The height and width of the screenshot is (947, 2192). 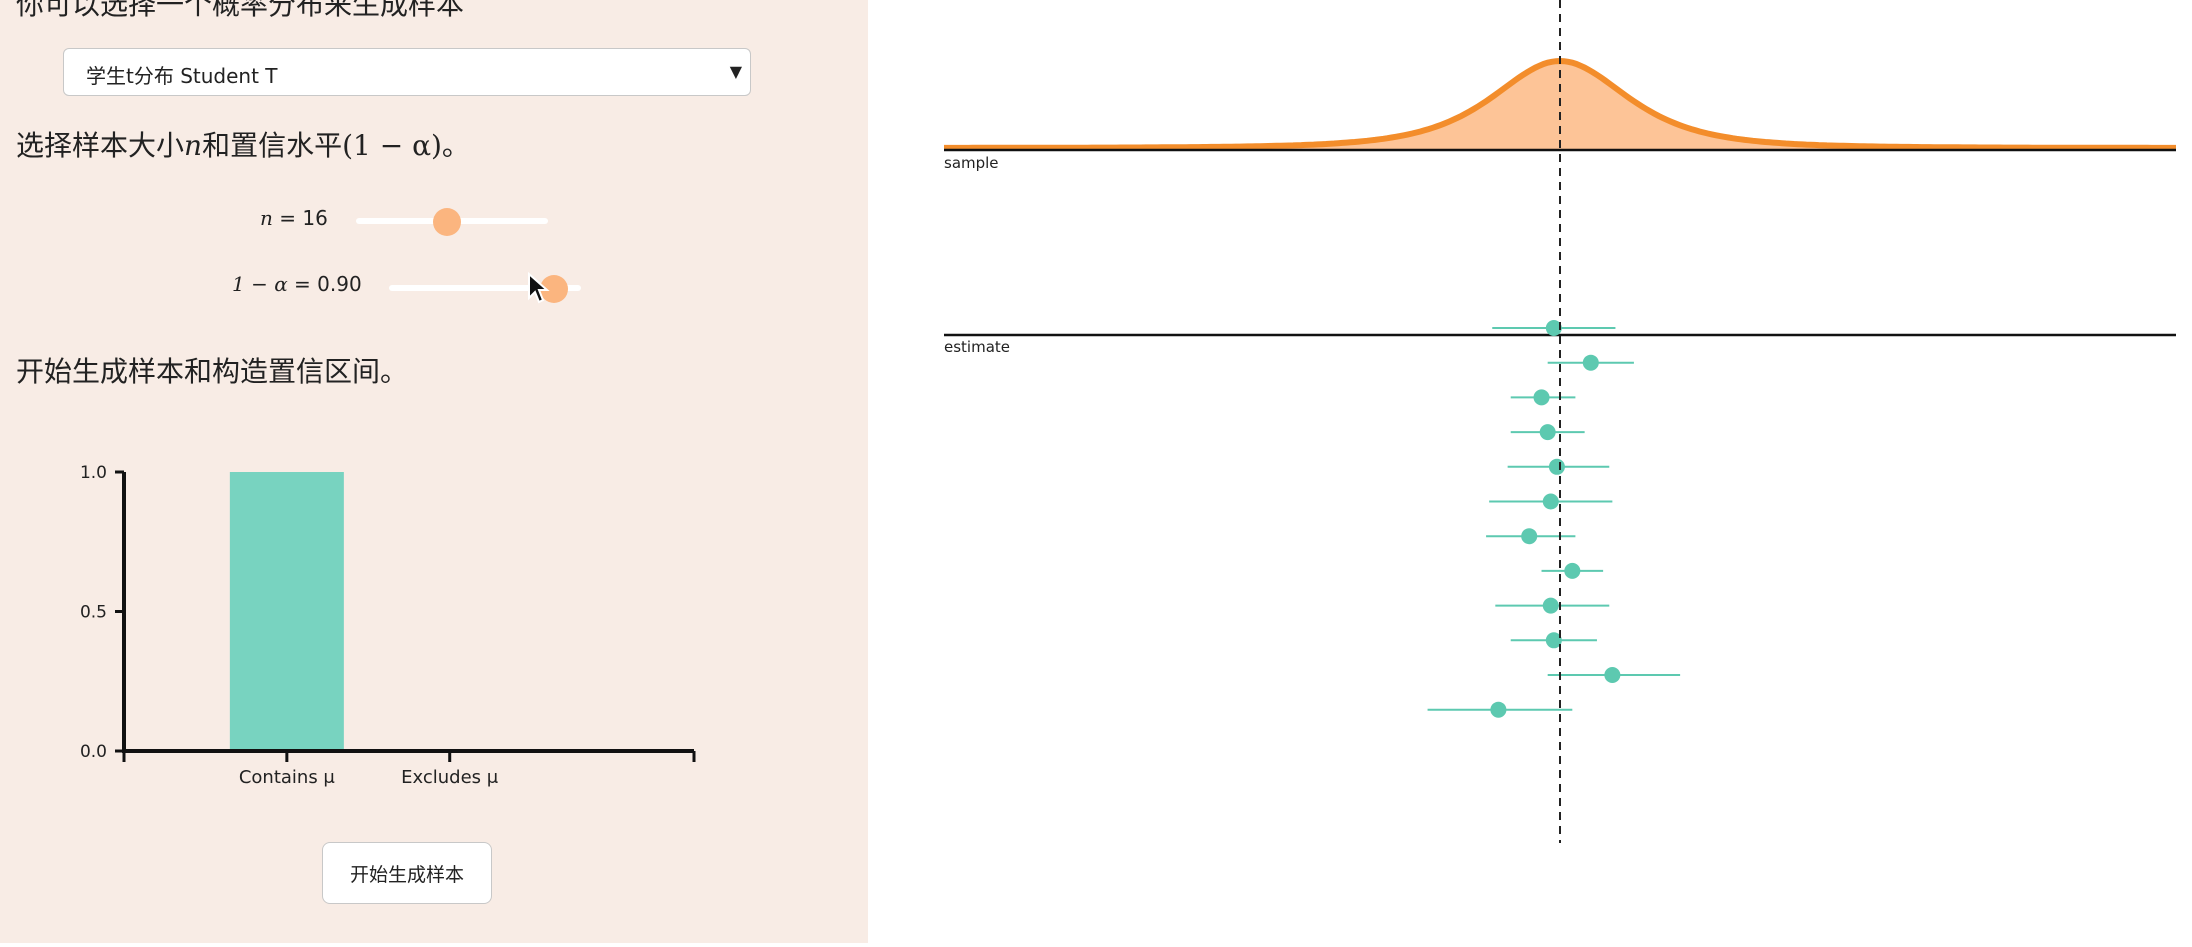 I want to click on coverage-bar-chart: 0.0 0.5 1.0 Contains μ Excludes μ, so click(x=388, y=625).